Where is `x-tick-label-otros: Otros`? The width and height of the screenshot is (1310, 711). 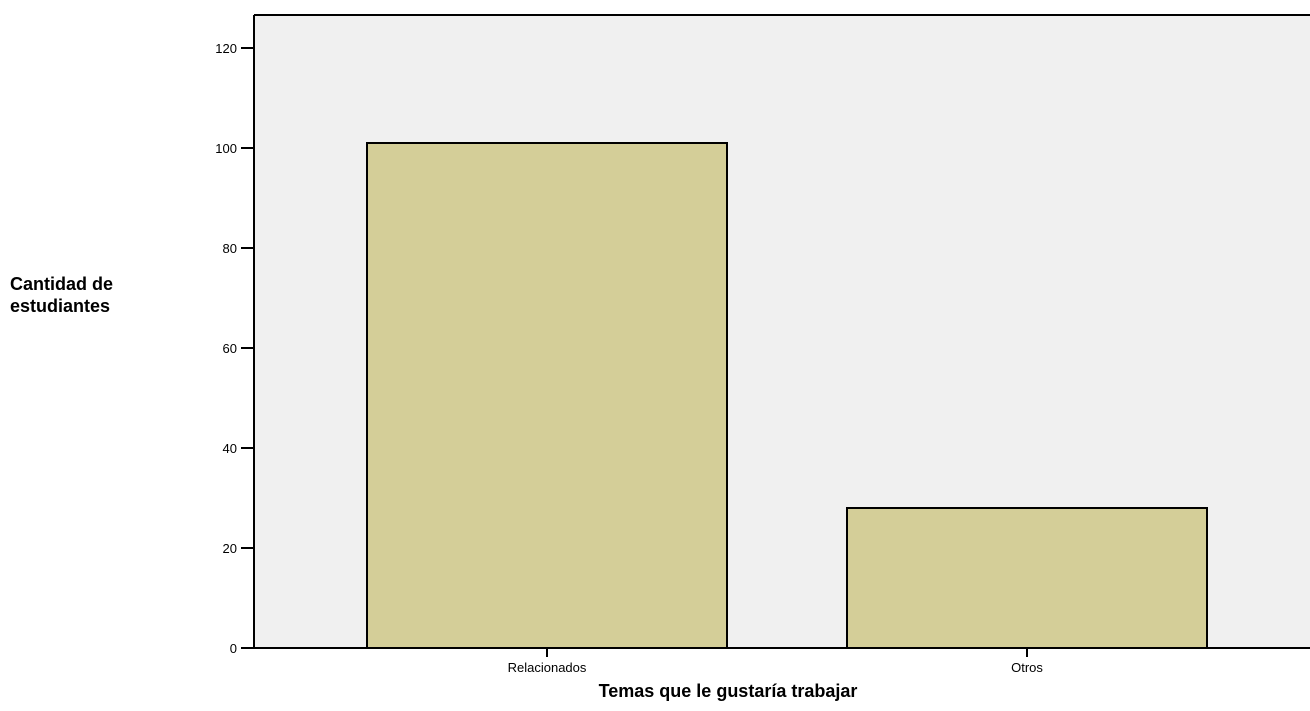
x-tick-label-otros: Otros is located at coordinates (1027, 667).